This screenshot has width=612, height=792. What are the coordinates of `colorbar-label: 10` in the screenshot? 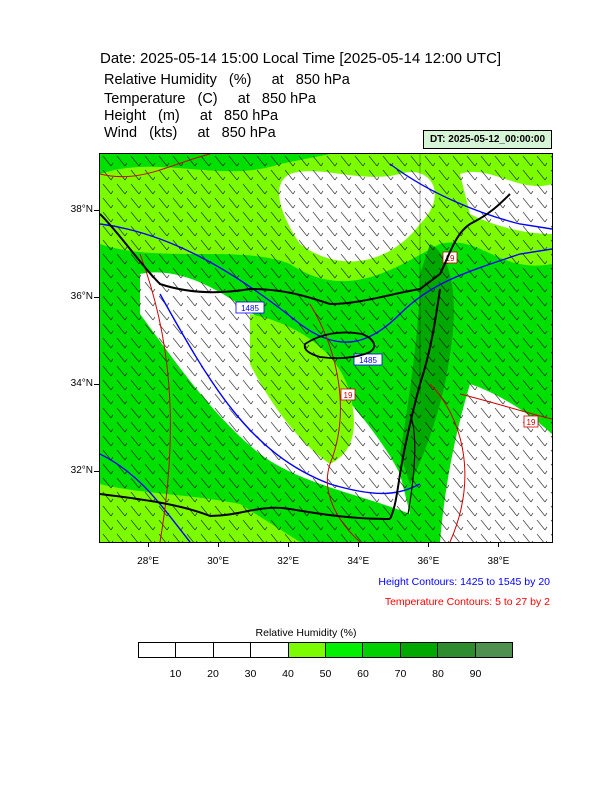 It's located at (175, 674).